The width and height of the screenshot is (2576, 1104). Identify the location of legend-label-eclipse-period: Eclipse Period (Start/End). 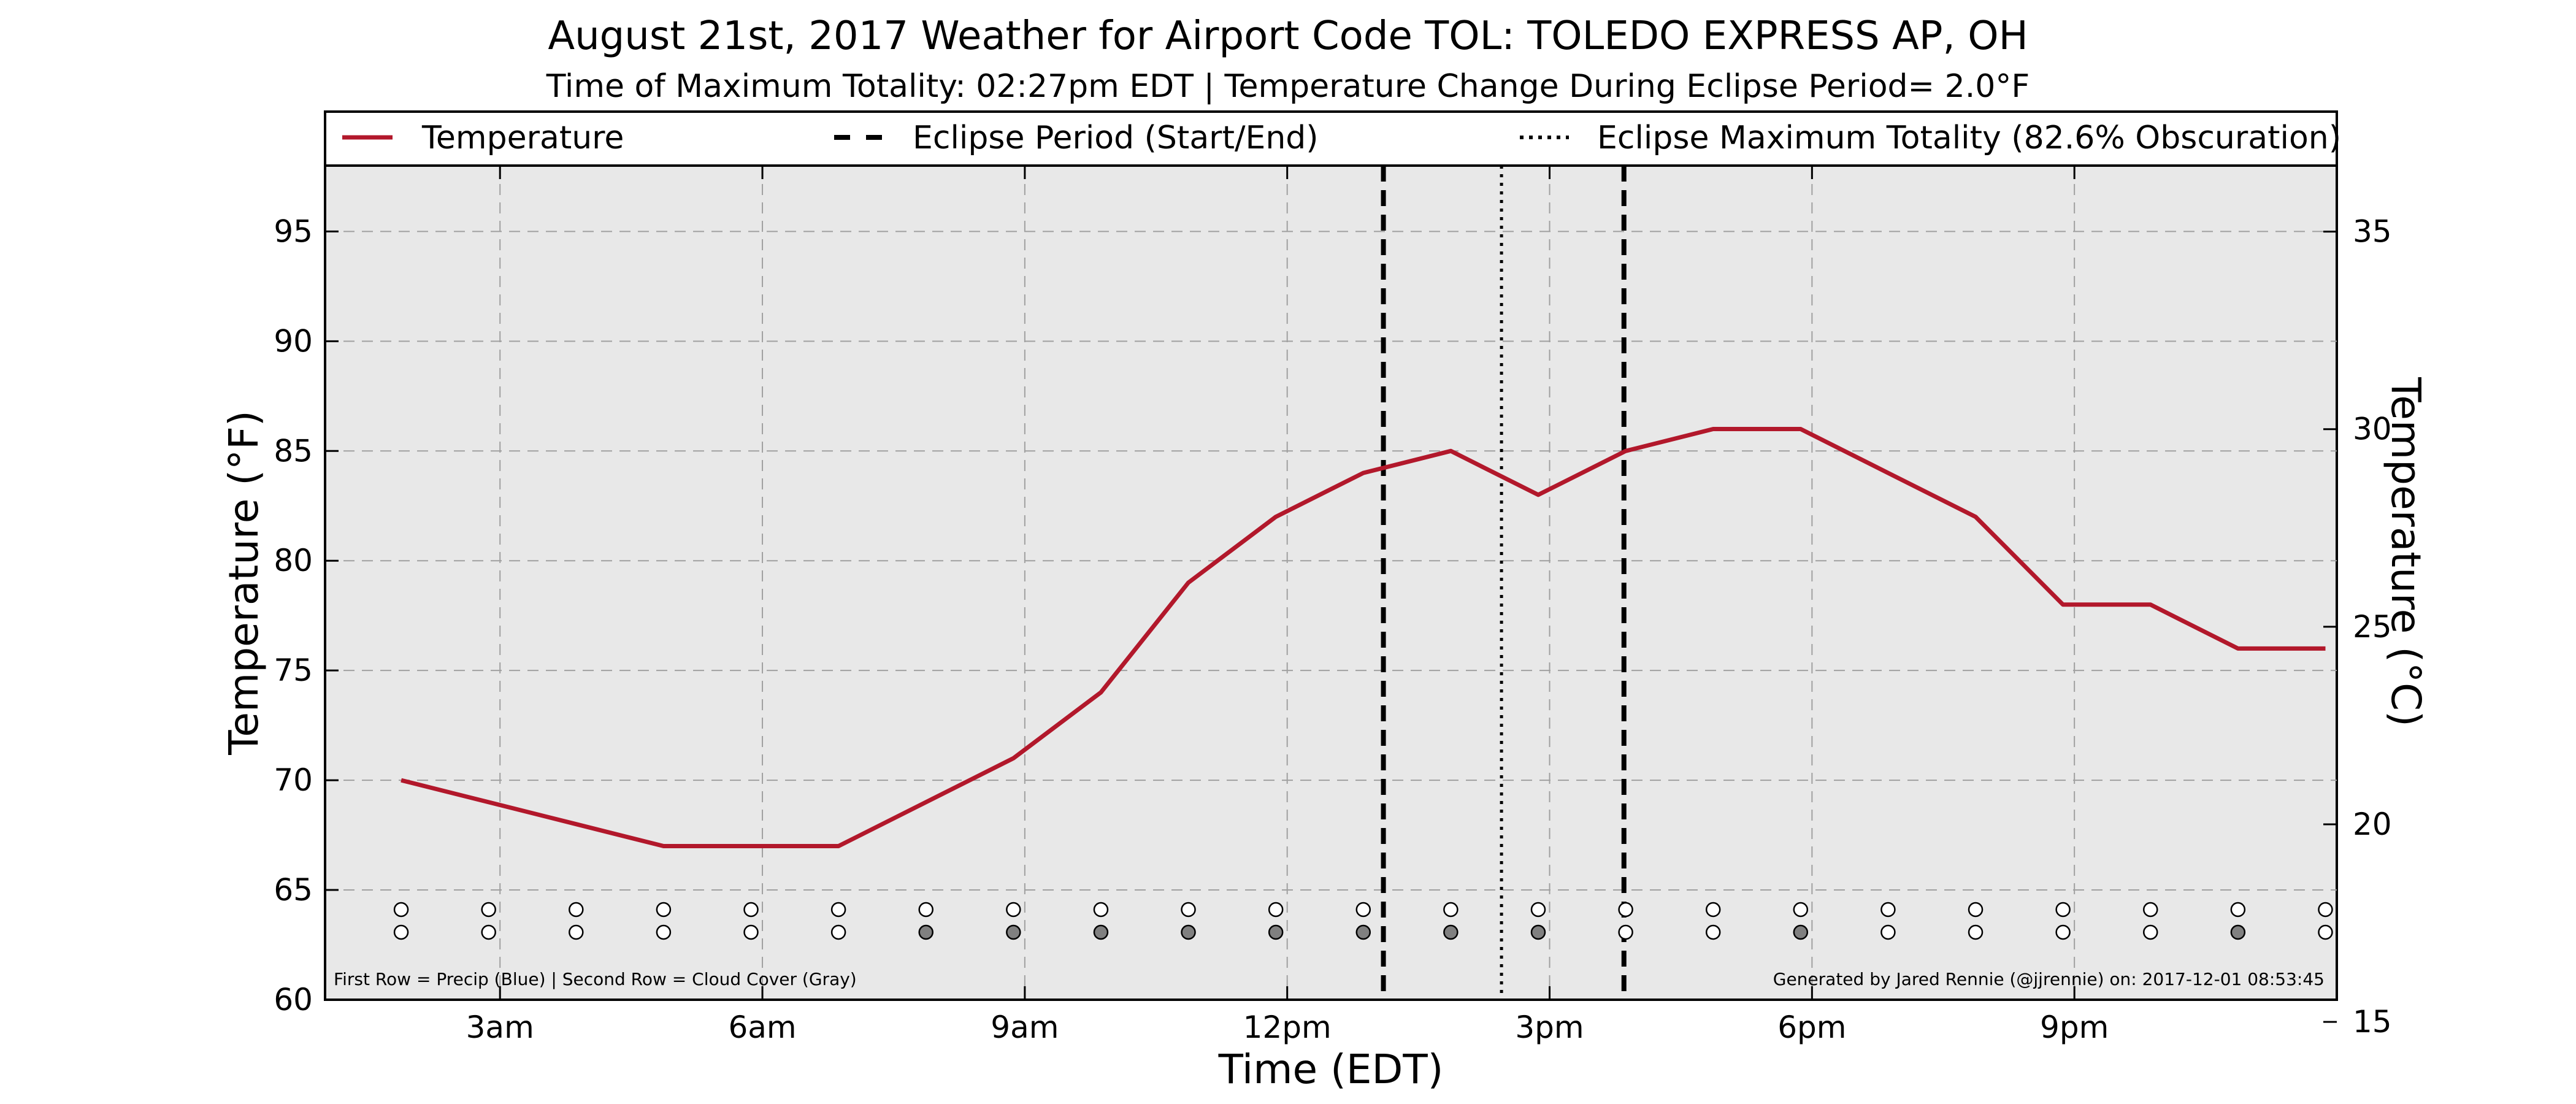
(1116, 138).